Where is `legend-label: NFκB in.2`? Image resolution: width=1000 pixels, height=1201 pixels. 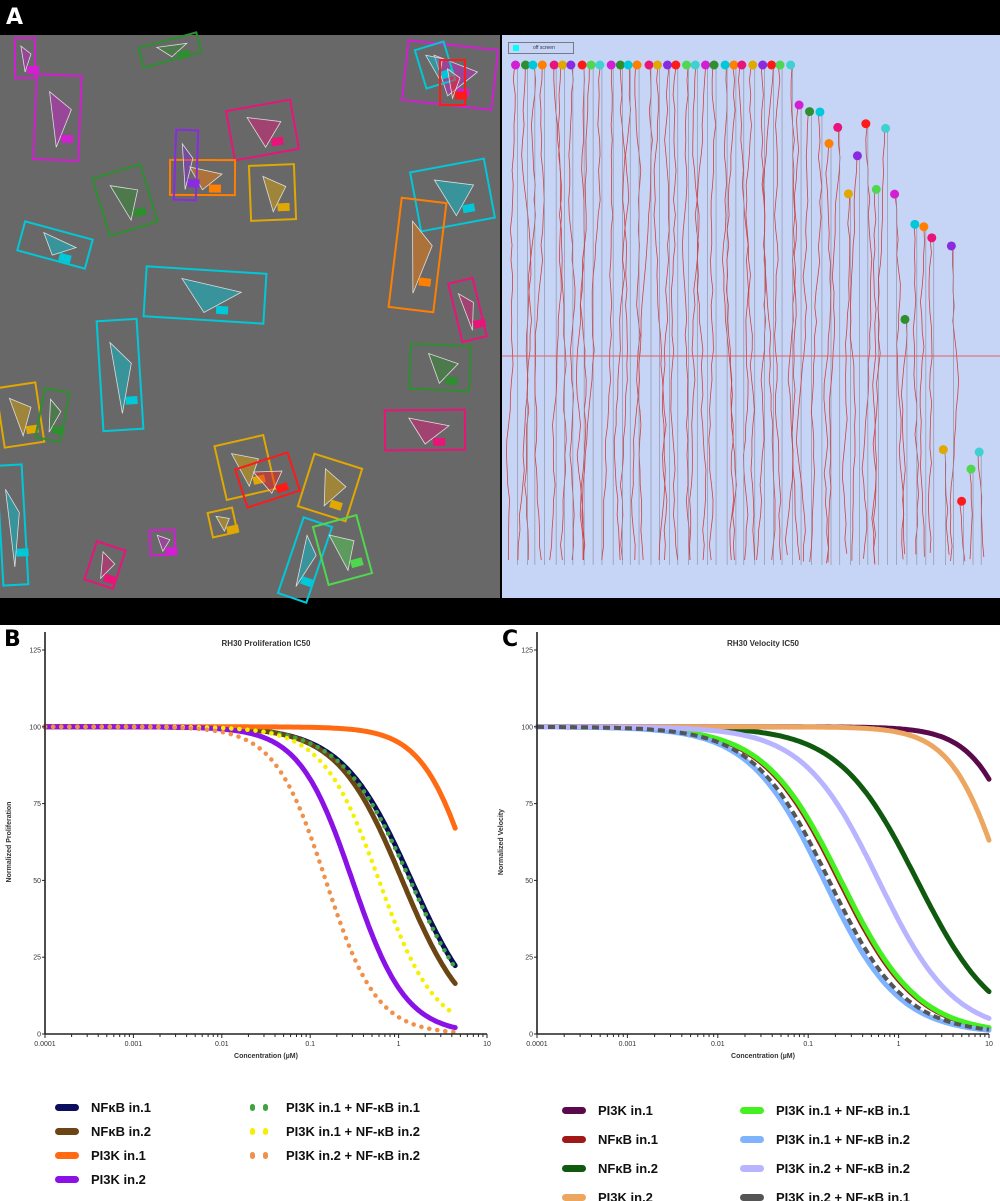 legend-label: NFκB in.2 is located at coordinates (121, 1131).